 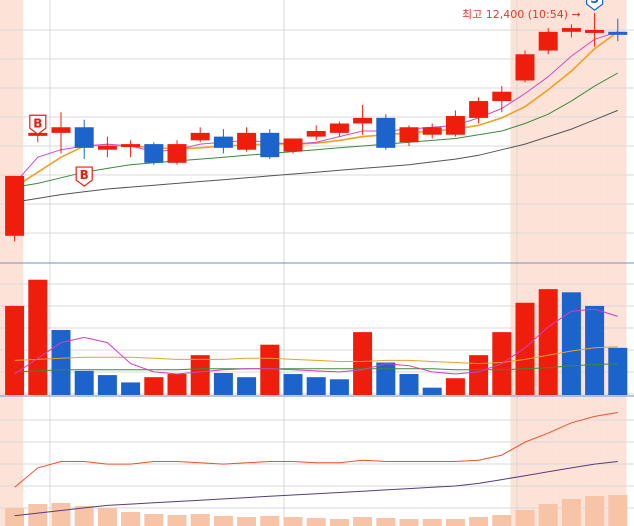 I want to click on volume-ma-mid, so click(x=316, y=355).